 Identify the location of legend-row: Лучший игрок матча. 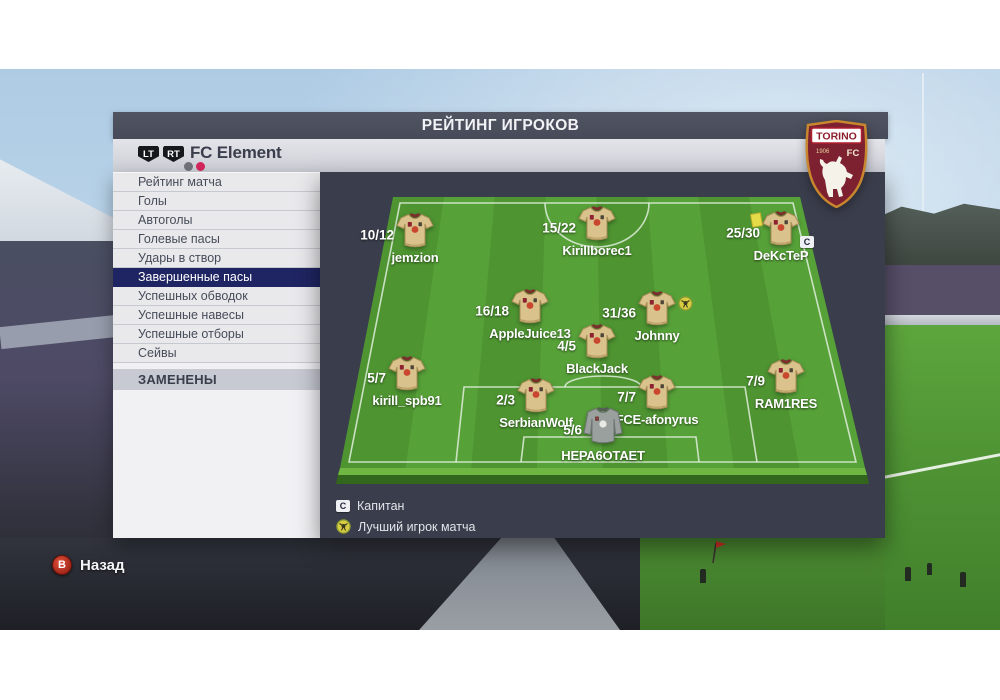
(405, 526).